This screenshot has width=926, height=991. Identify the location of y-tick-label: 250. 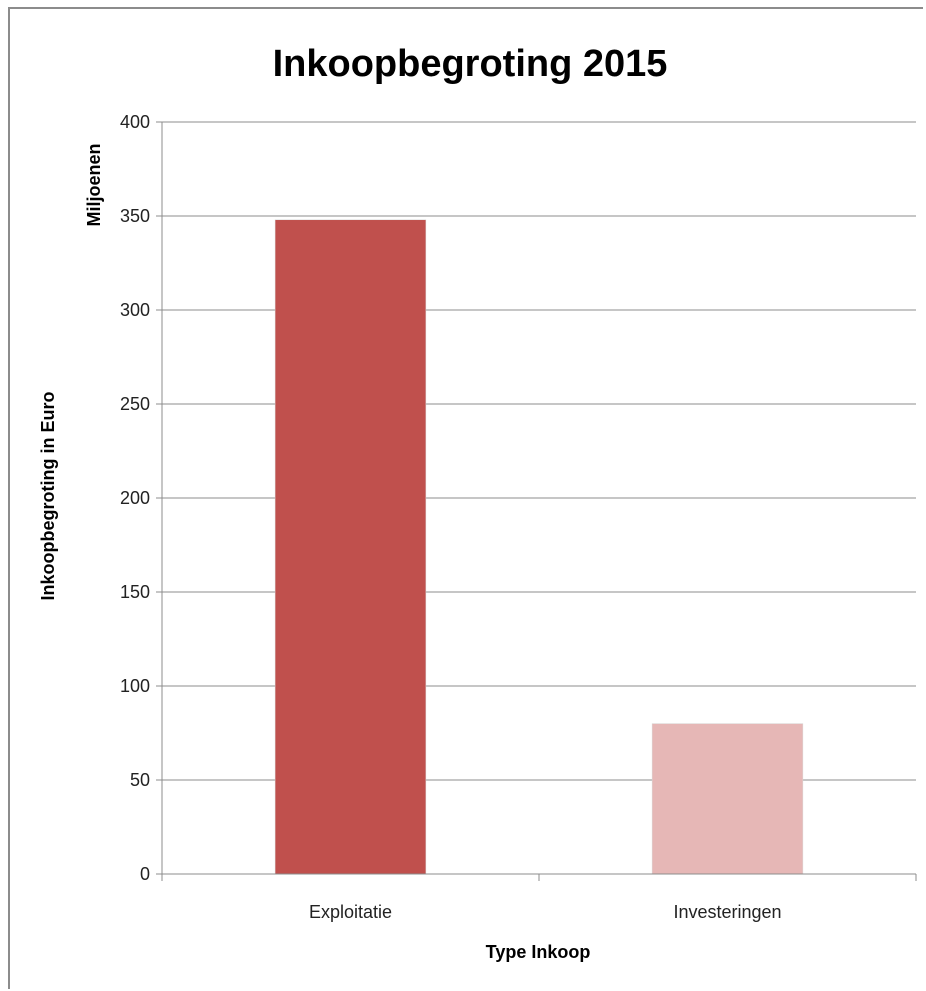
(135, 404).